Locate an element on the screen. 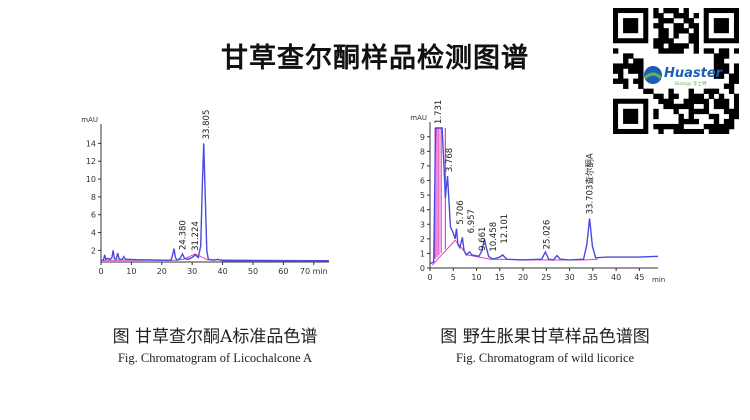  y-tick-label: 9 is located at coordinates (422, 137).